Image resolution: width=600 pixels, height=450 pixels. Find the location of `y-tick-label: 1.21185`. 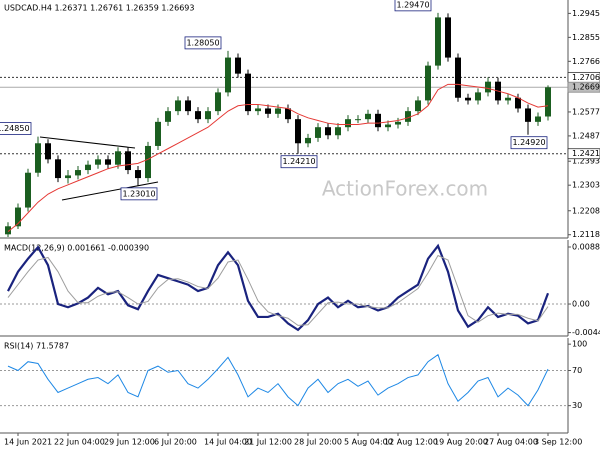

y-tick-label: 1.21185 is located at coordinates (586, 234).